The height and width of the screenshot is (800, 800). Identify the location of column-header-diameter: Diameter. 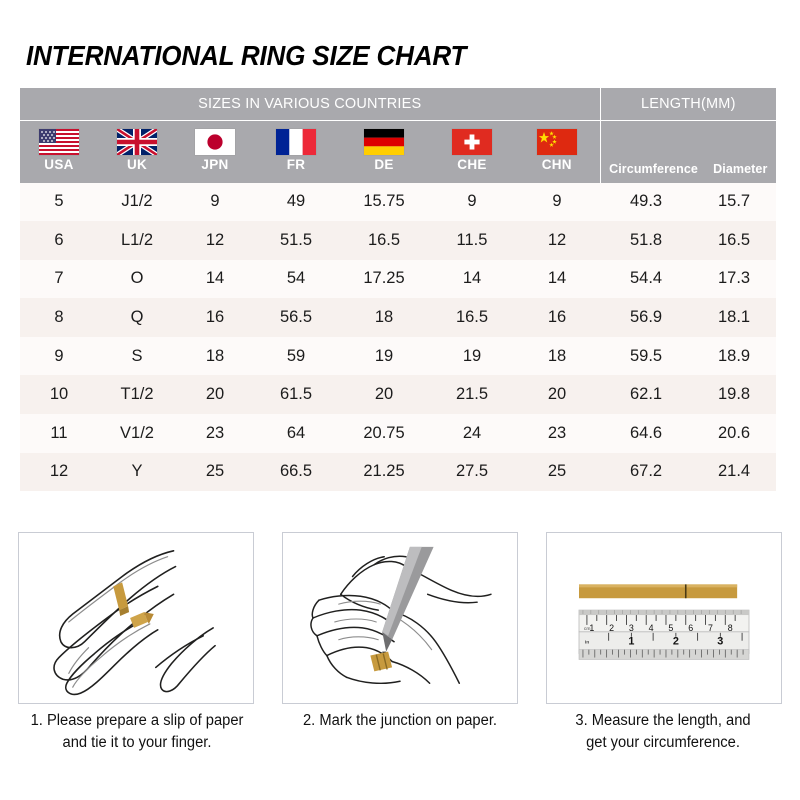
(740, 168).